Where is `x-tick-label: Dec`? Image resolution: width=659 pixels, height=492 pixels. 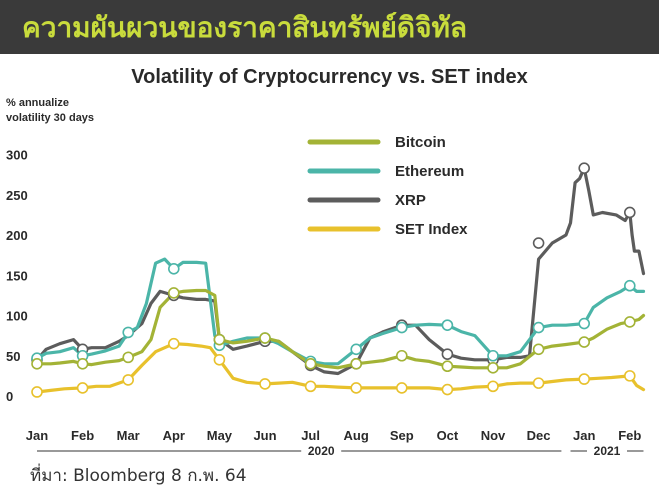 x-tick-label: Dec is located at coordinates (539, 435).